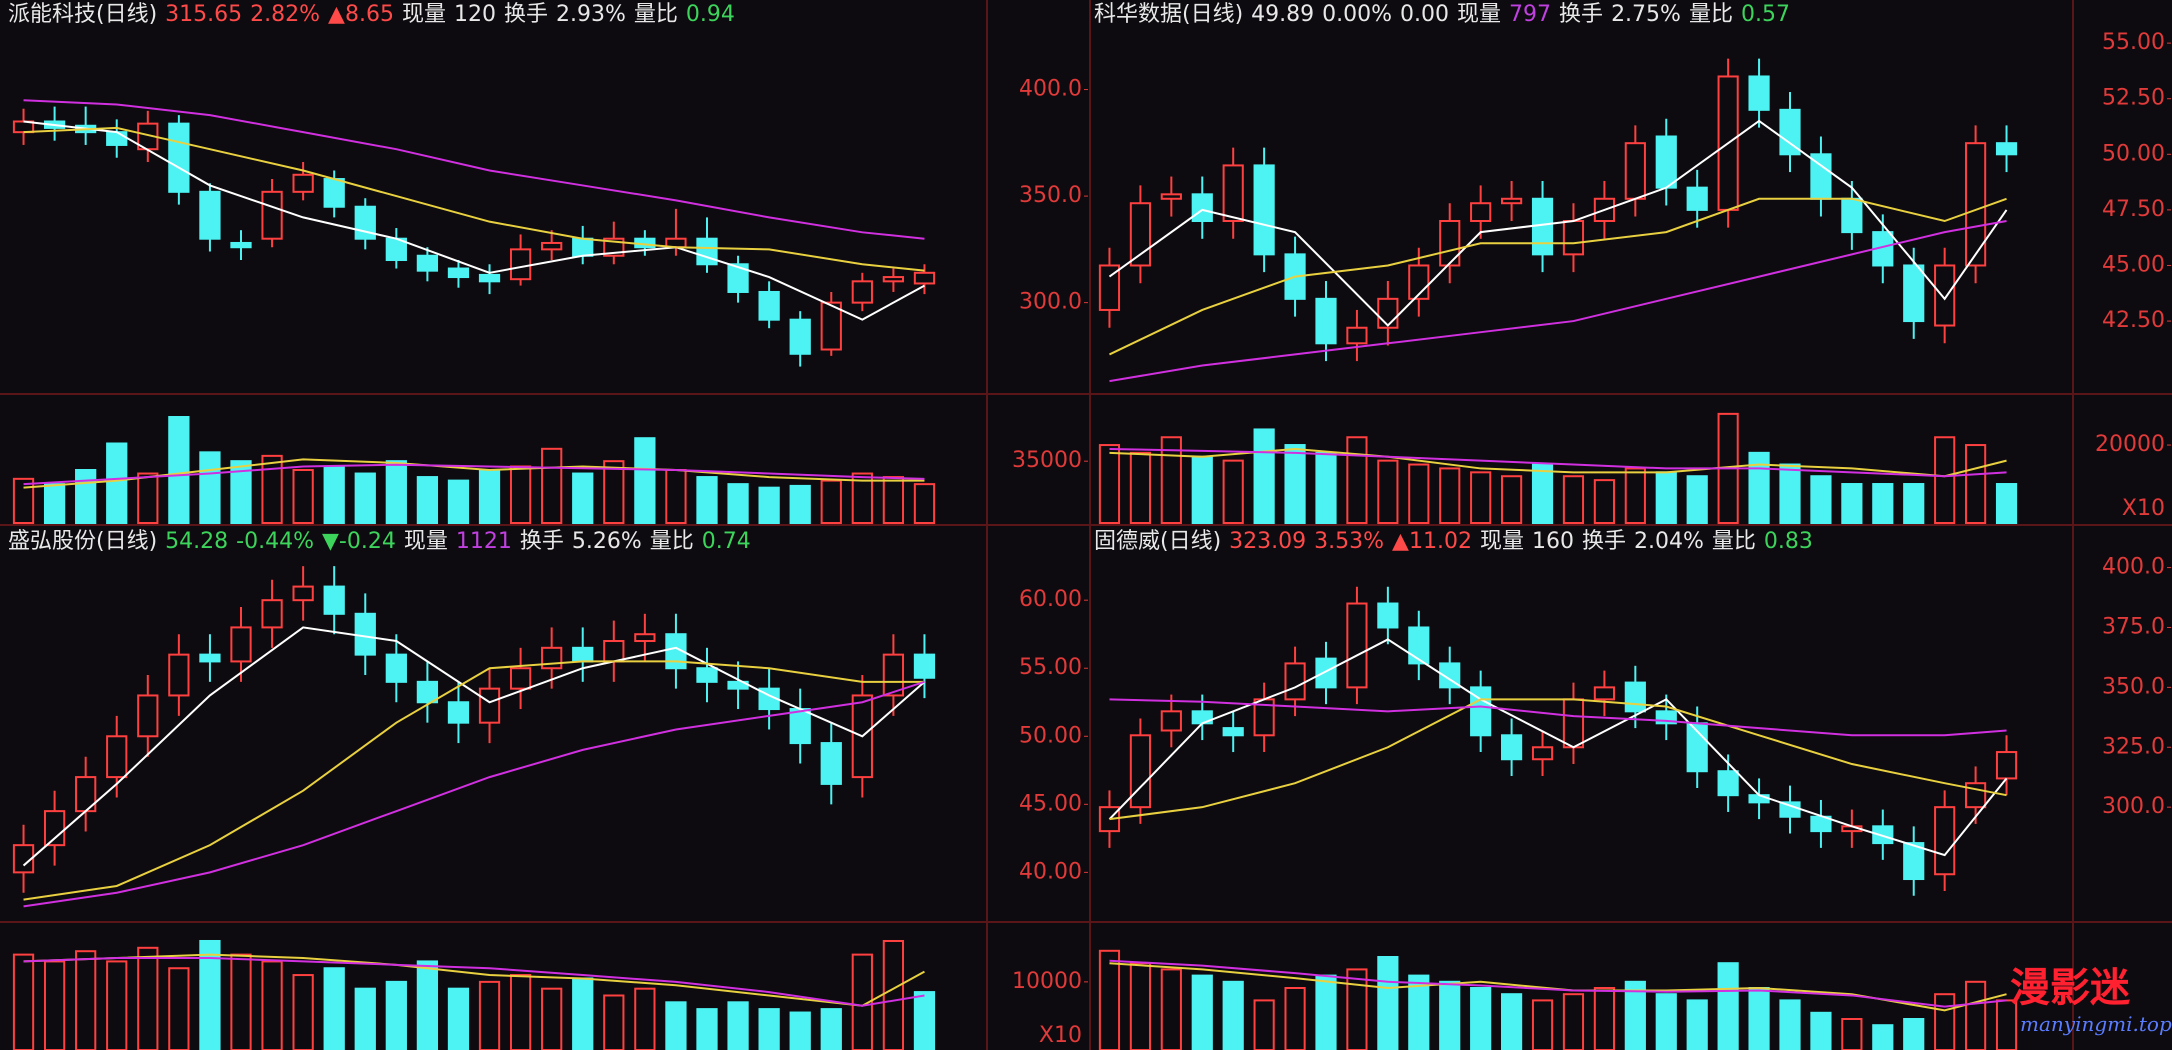 The image size is (2172, 1050). What do you see at coordinates (197, 541) in the screenshot?
I see `header-field: 54.28` at bounding box center [197, 541].